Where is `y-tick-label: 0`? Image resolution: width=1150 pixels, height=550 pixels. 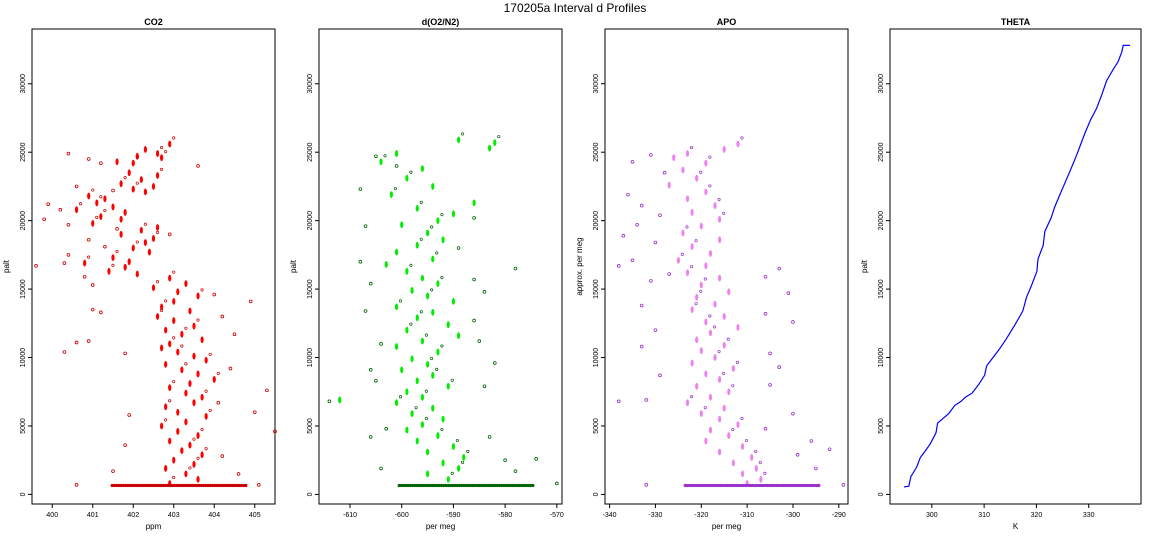
y-tick-label: 0 is located at coordinates (23, 494).